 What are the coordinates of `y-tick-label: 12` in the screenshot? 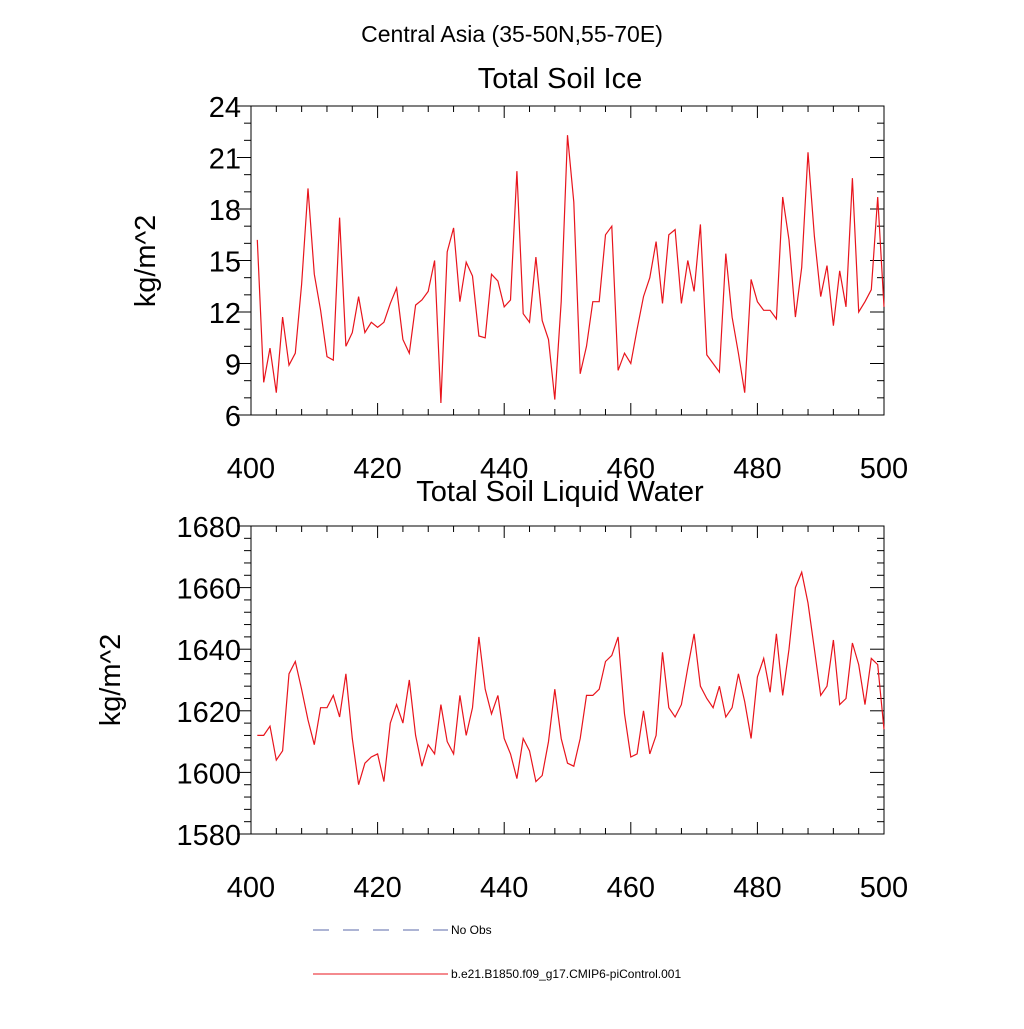 It's located at (225, 314).